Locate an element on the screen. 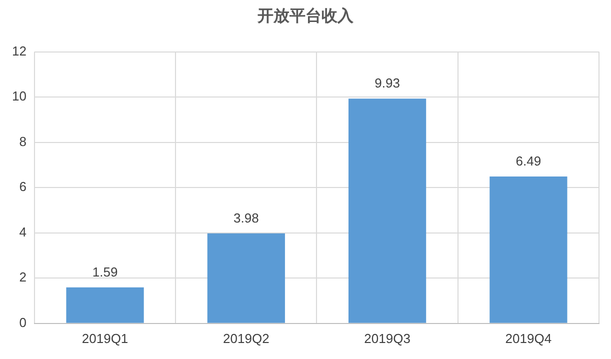 Image resolution: width=611 pixels, height=359 pixels. data-label: 3.98 is located at coordinates (246, 218).